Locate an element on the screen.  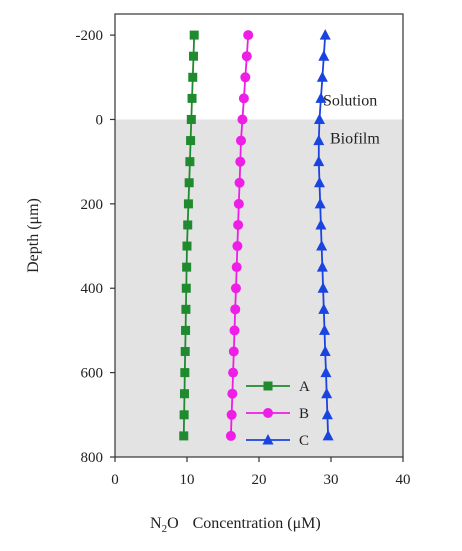
x-axis-title-prefix: N is located at coordinates (156, 523).